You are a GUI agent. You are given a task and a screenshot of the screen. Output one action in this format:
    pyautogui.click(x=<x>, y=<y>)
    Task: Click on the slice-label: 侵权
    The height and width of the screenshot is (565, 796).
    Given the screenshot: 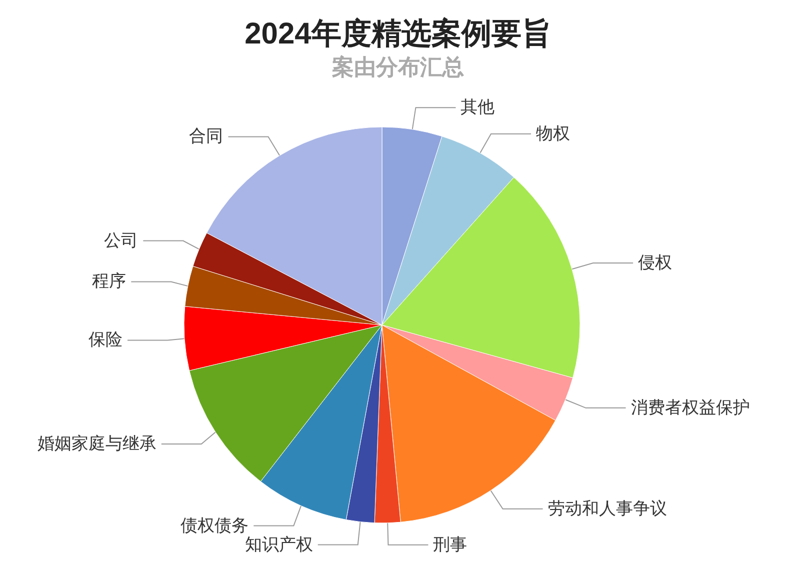 What is the action you would take?
    pyautogui.click(x=655, y=262)
    